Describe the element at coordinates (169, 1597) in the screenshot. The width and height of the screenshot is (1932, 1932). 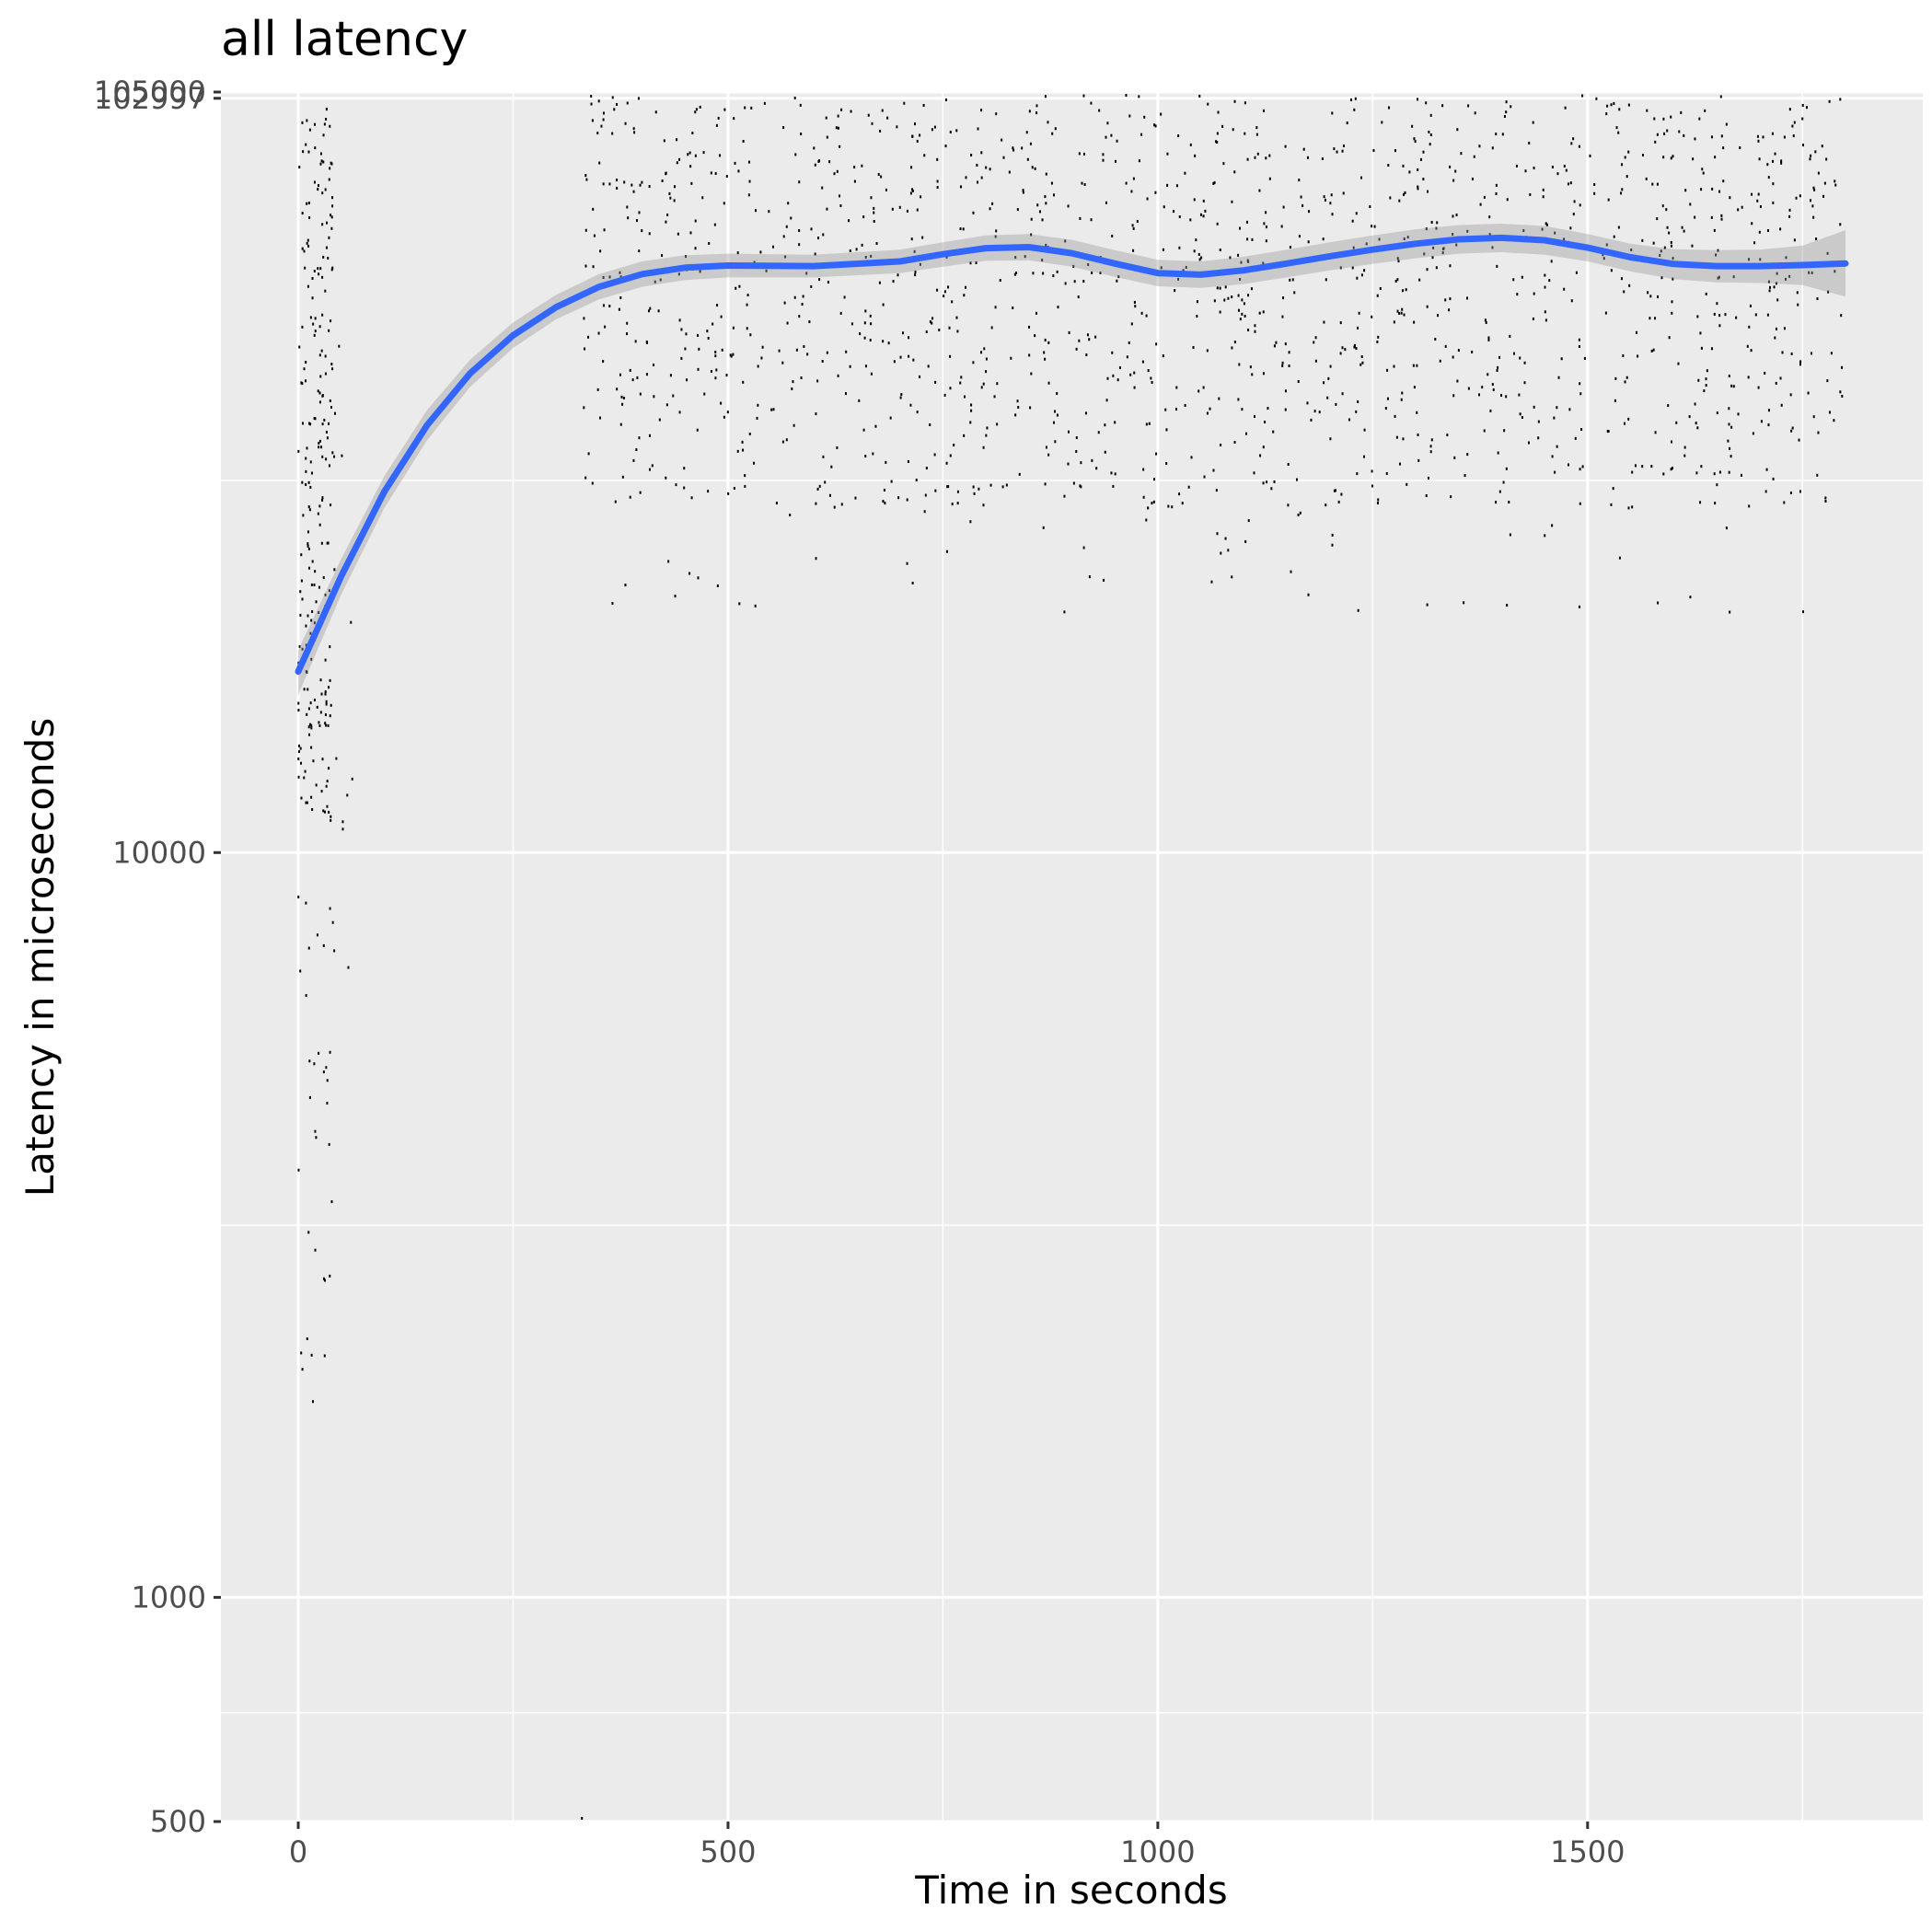
I see `y-tick-label: 1000` at that location.